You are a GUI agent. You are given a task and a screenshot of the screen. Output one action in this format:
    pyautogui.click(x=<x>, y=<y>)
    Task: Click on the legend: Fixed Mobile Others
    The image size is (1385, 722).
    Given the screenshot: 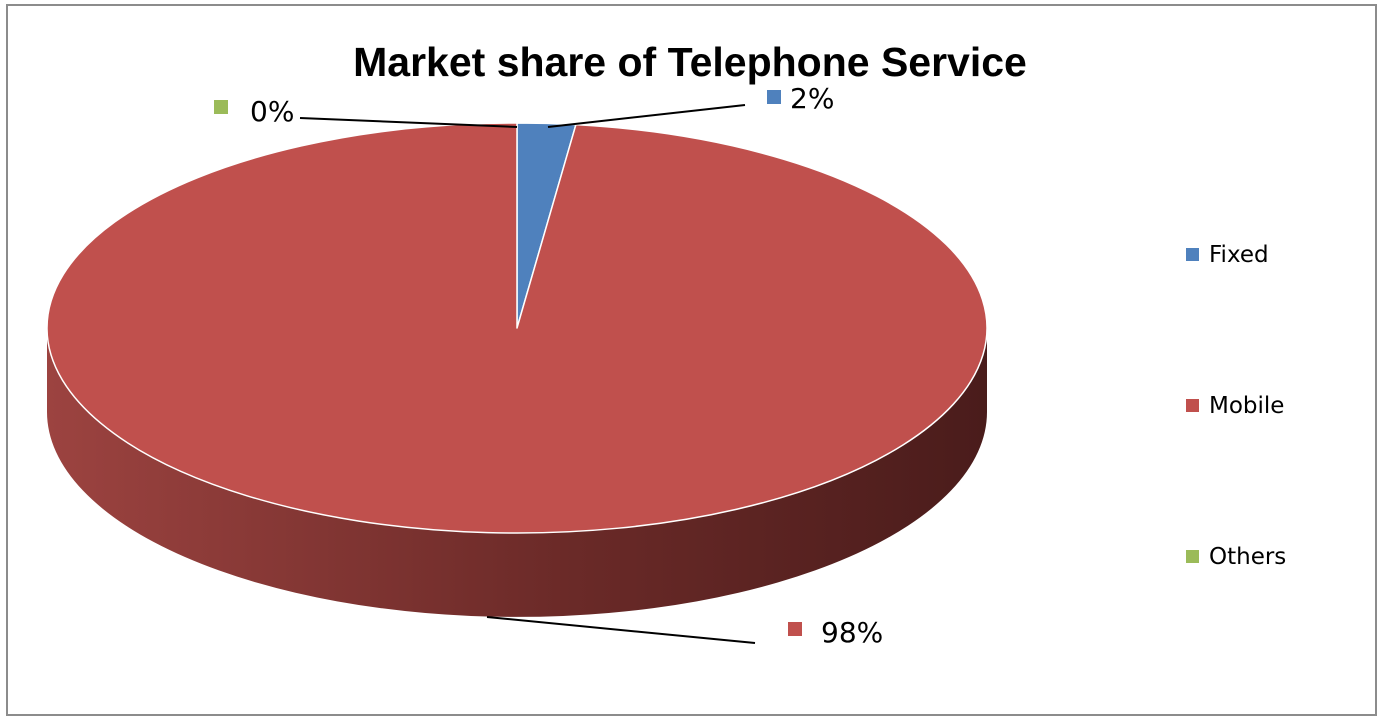 What is the action you would take?
    pyautogui.click(x=1236, y=406)
    